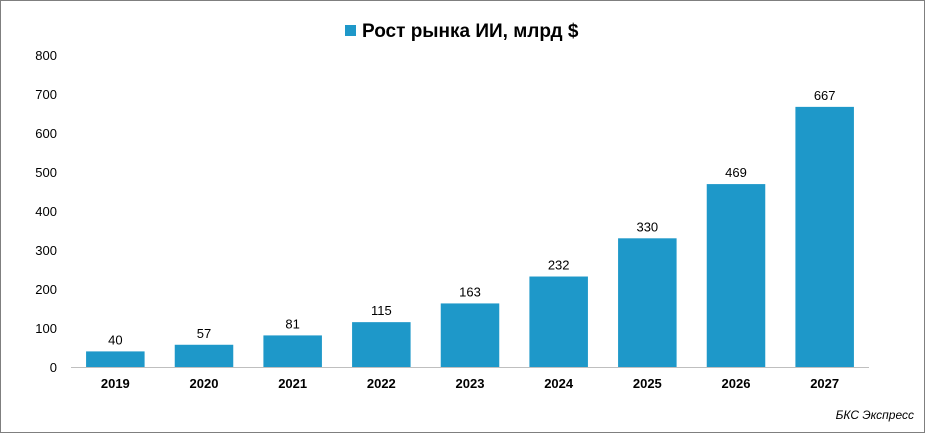 This screenshot has height=434, width=925. I want to click on y-tick-label: 200, so click(46, 289).